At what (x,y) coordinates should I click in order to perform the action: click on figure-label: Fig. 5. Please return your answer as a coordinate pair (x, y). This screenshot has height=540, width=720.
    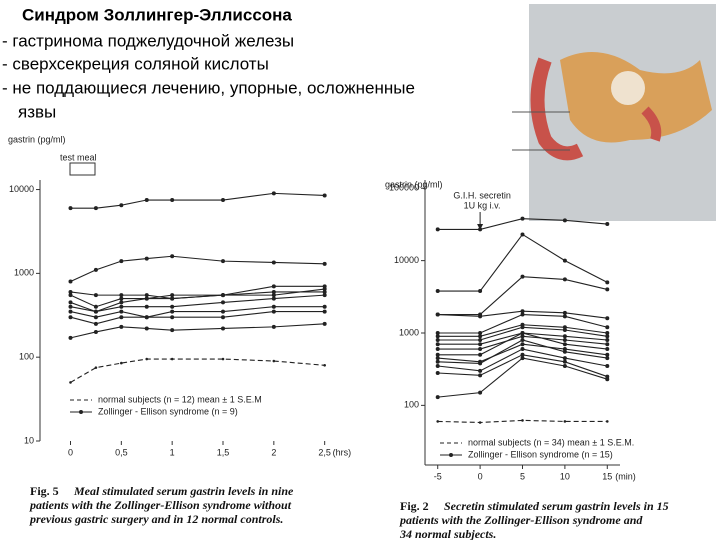
    Looking at the image, I should click on (44, 491).